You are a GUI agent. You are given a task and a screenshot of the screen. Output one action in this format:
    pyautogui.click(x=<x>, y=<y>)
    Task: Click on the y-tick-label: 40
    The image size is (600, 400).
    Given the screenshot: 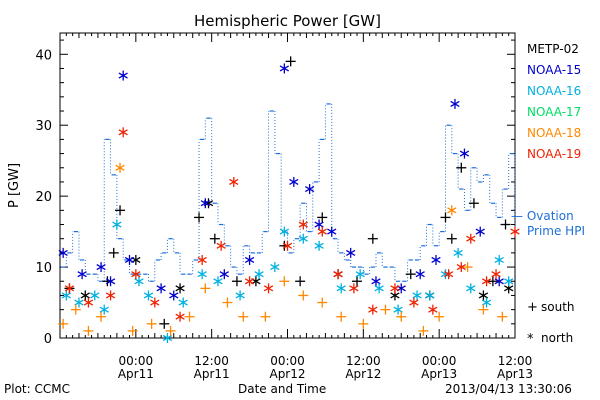 What is the action you would take?
    pyautogui.click(x=43, y=55)
    